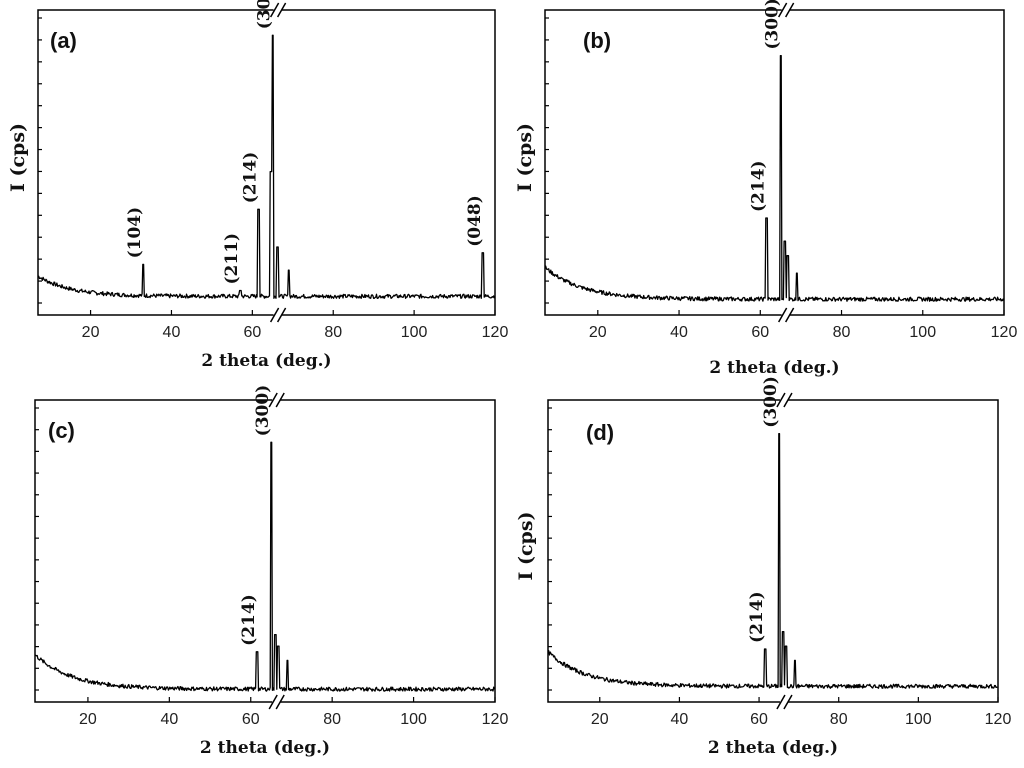 This screenshot has width=1024, height=768. I want to click on panel-label: (d), so click(600, 432).